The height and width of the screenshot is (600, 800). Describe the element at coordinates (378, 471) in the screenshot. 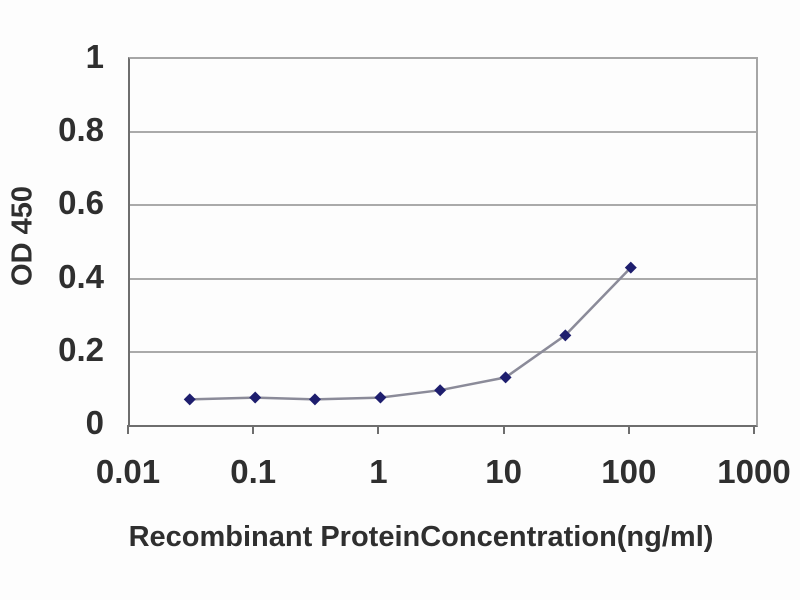

I see `x-tick-label-1: 1` at that location.